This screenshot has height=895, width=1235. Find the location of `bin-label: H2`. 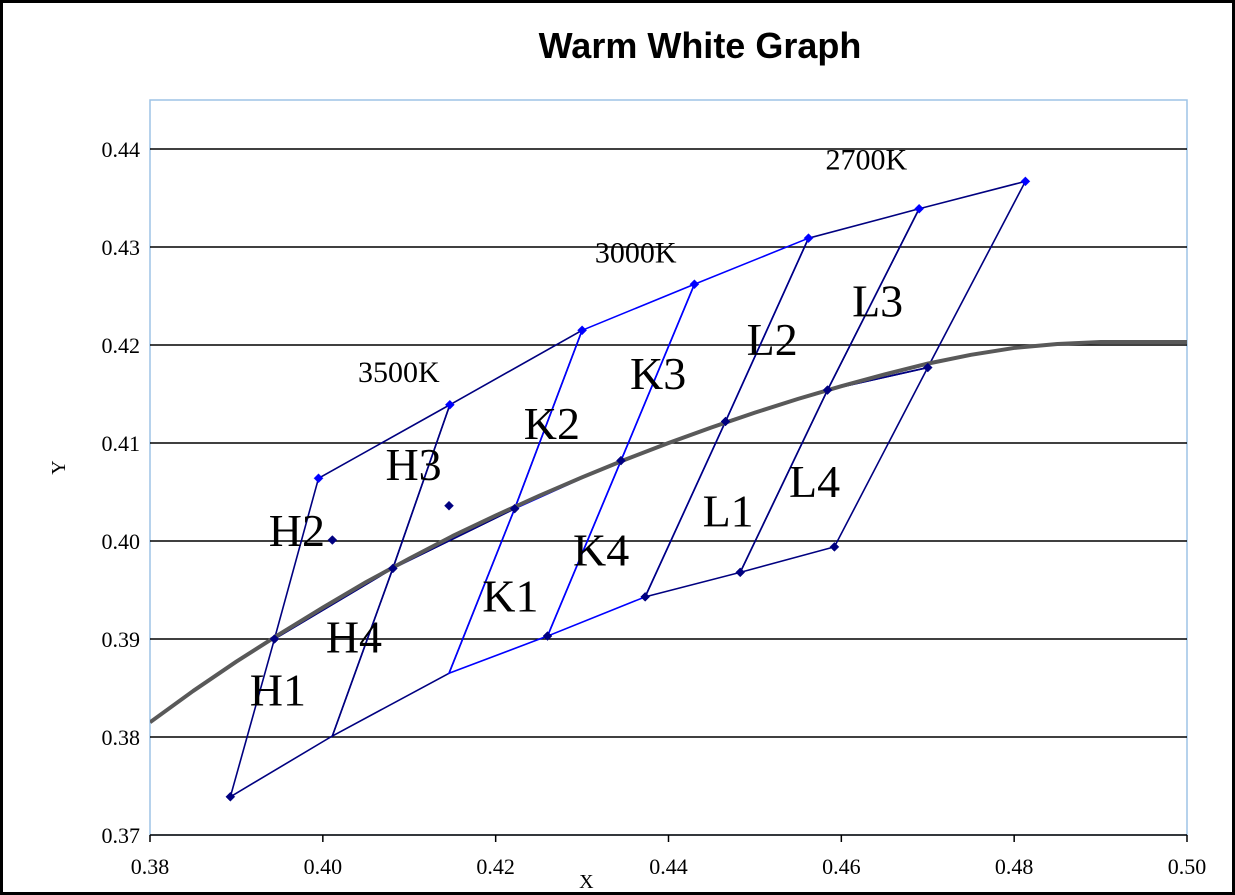

bin-label: H2 is located at coordinates (297, 530).